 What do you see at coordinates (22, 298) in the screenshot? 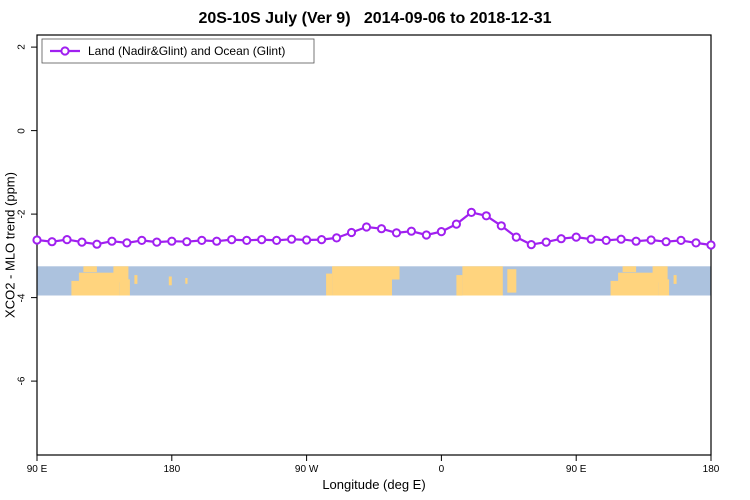
I see `y-tick-label: -4` at bounding box center [22, 298].